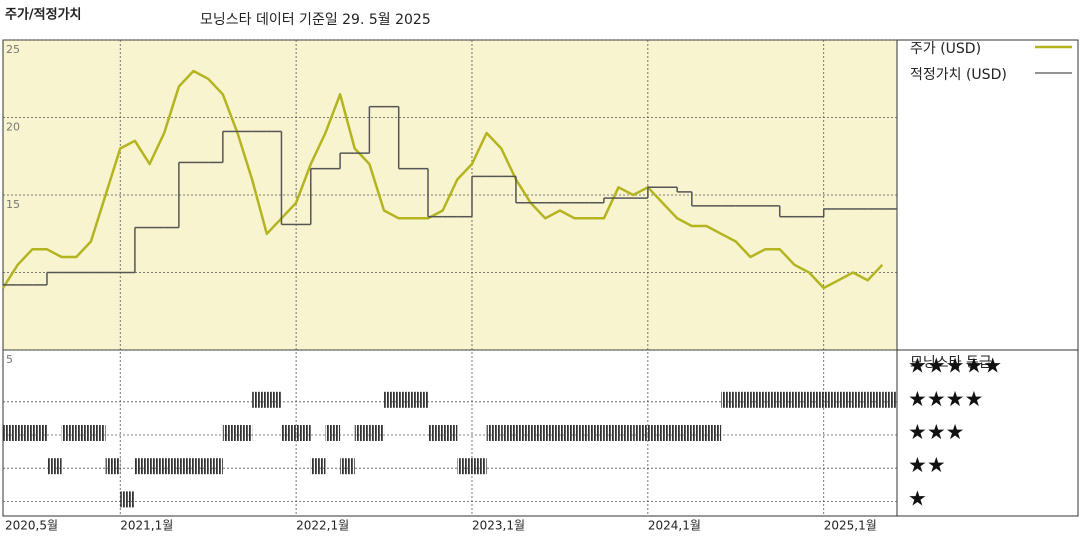 This screenshot has height=540, width=1080. Describe the element at coordinates (945, 49) in the screenshot. I see `legend-label: 주가 (USD)` at that location.